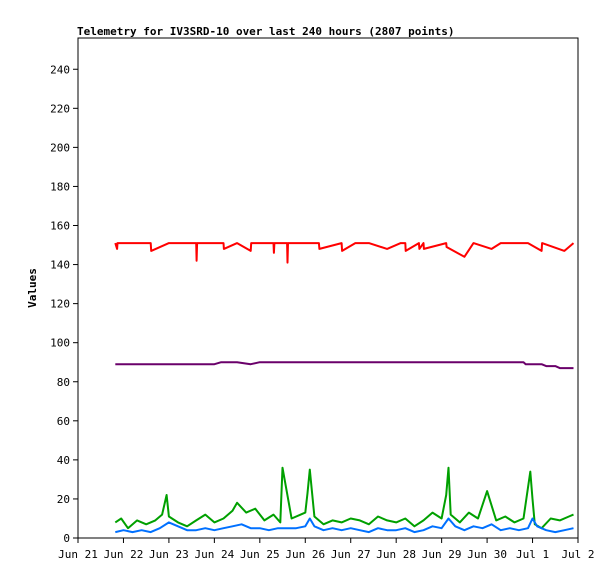 The height and width of the screenshot is (579, 615). Describe the element at coordinates (63, 382) in the screenshot. I see `y-tick-label: 80` at that location.